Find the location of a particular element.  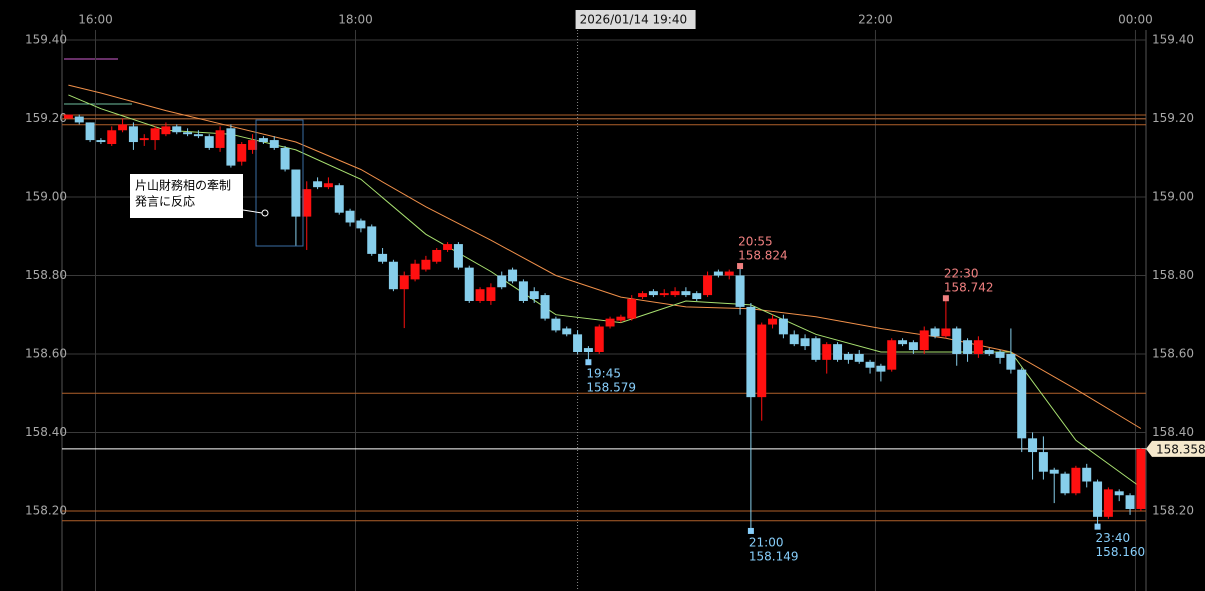

callout-dot is located at coordinates (265, 213).